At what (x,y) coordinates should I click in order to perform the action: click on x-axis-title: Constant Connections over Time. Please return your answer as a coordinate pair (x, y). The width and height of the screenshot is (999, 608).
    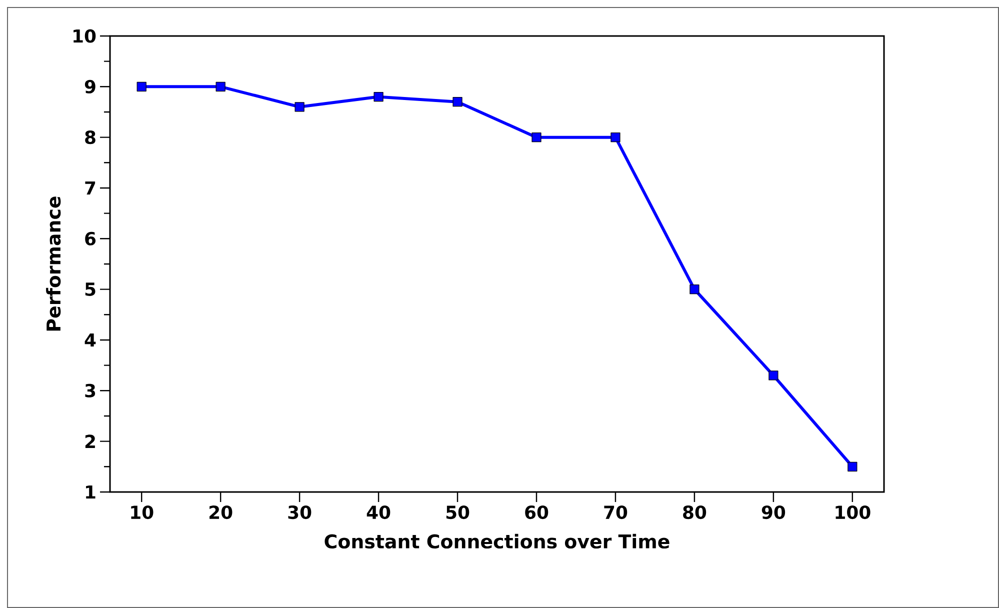
    Looking at the image, I should click on (497, 541).